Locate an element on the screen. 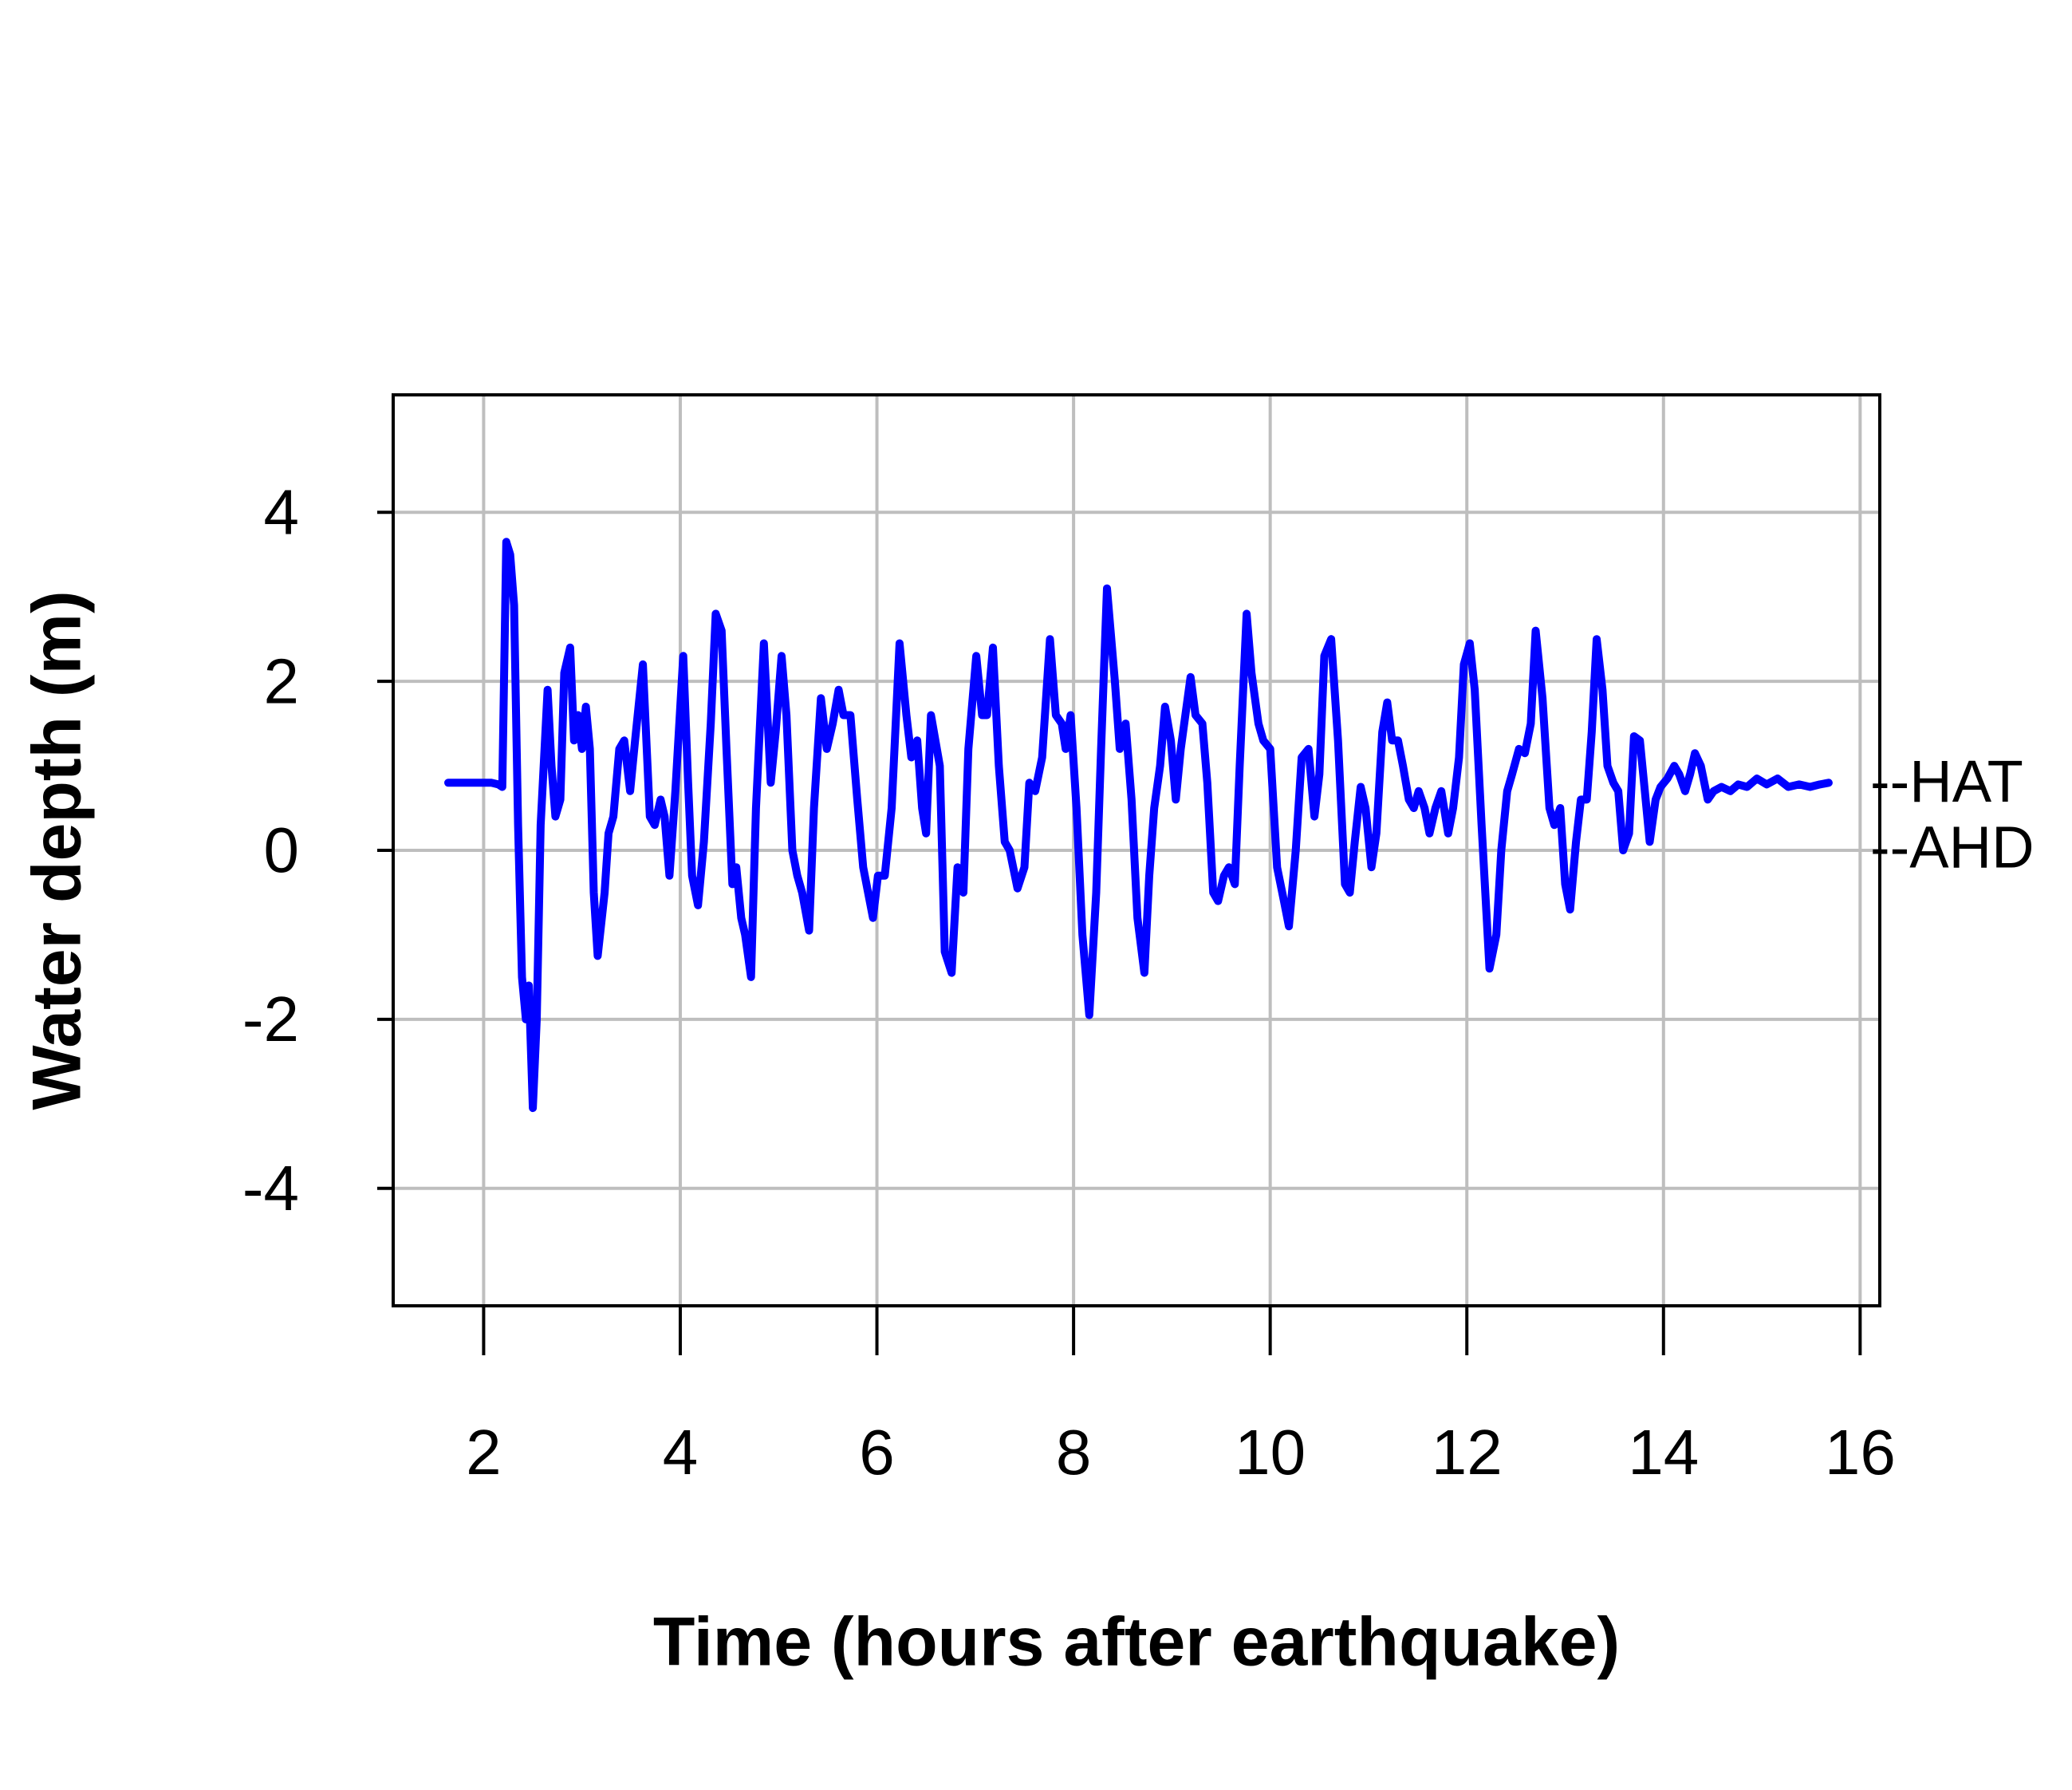 Image resolution: width=2072 pixels, height=1790 pixels. x-tick-label: 14 is located at coordinates (1664, 1452).